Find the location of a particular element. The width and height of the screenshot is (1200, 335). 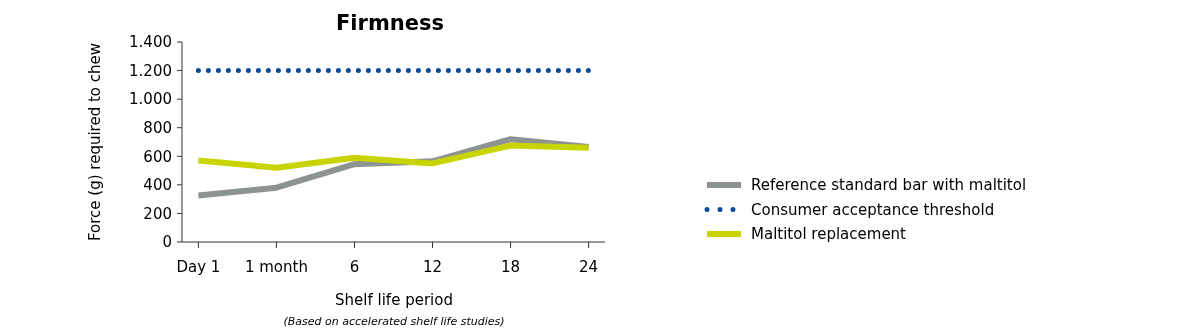

x-tick-label: Day 1 is located at coordinates (198, 267).